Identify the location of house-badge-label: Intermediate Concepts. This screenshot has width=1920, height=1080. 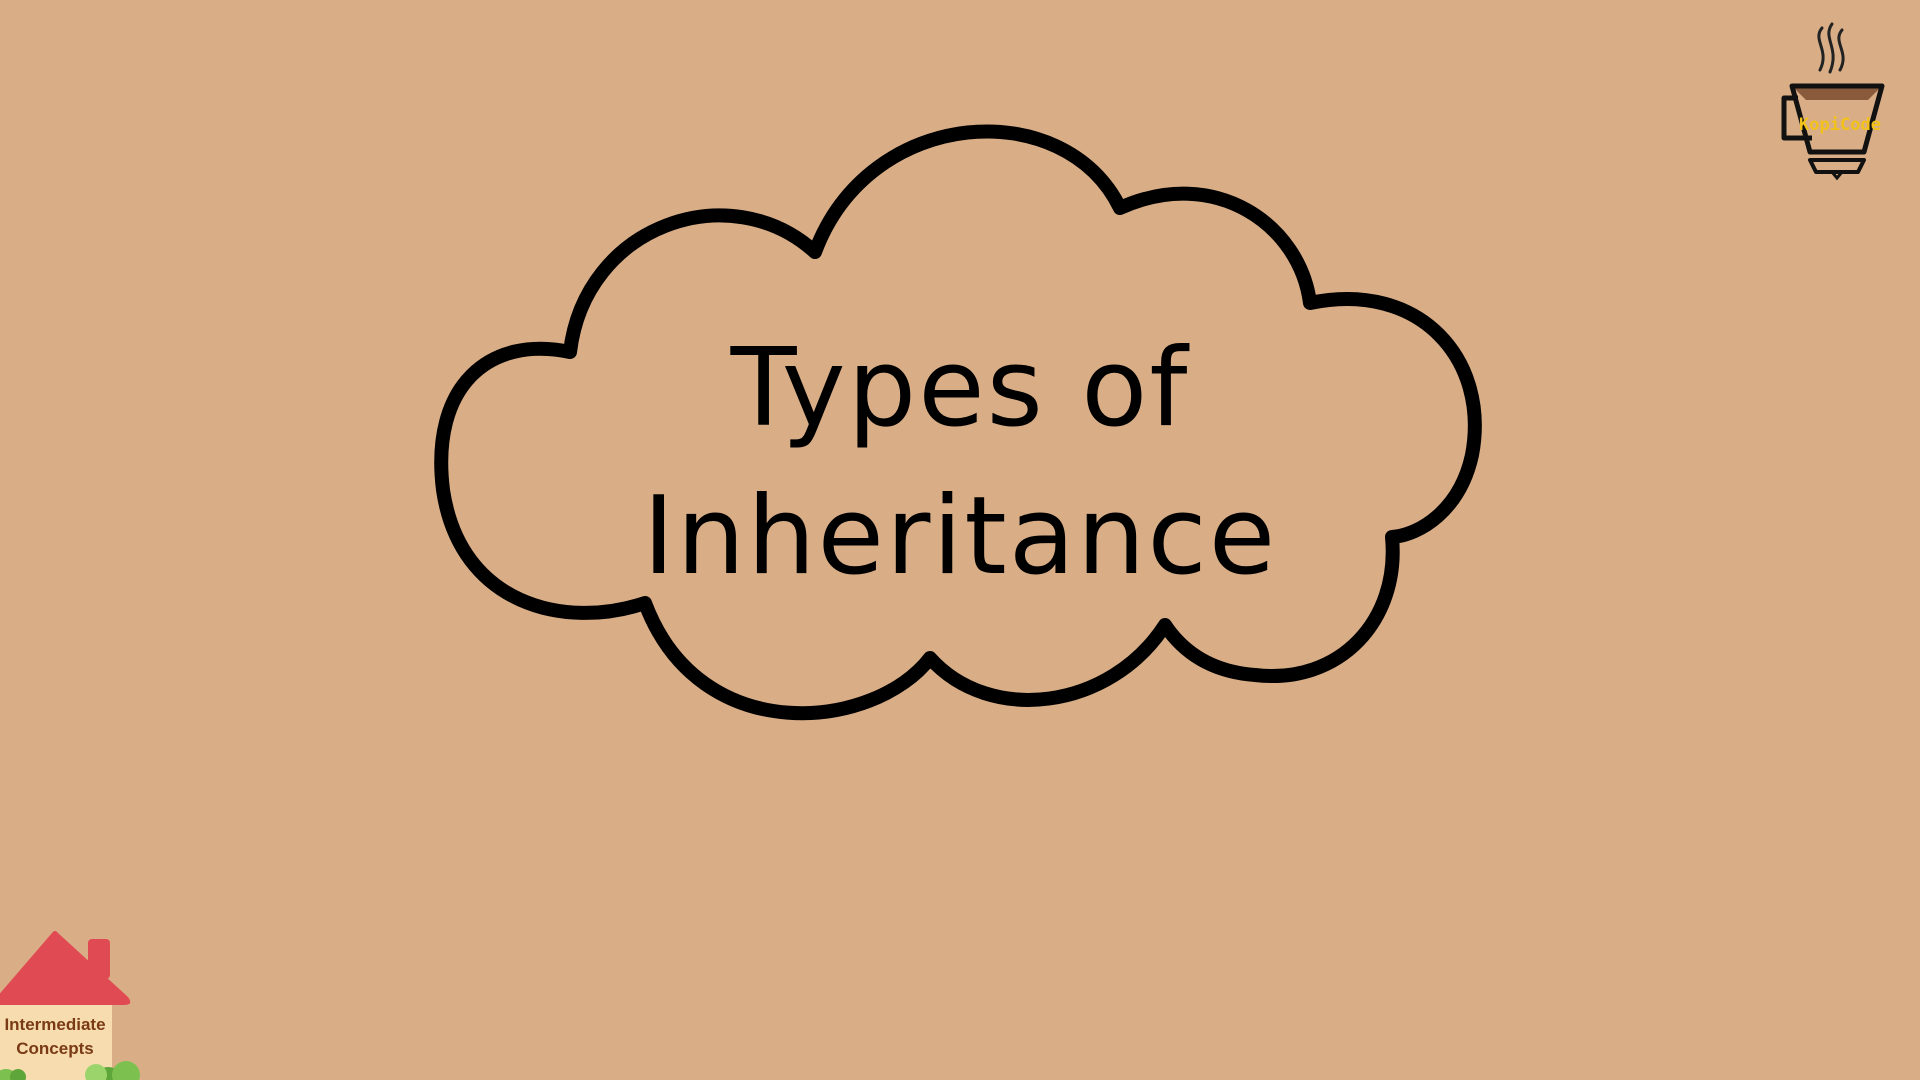
(55, 1037).